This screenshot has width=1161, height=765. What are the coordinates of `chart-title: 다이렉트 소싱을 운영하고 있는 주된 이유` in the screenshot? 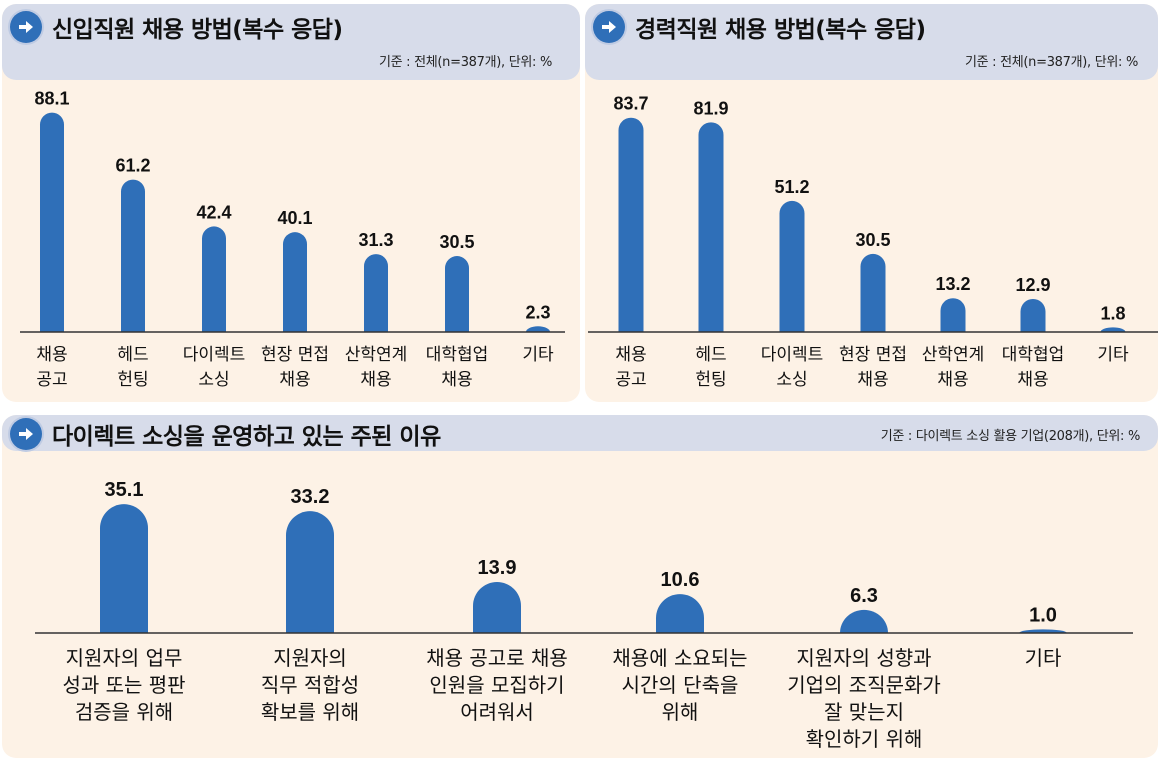 It's located at (246, 437).